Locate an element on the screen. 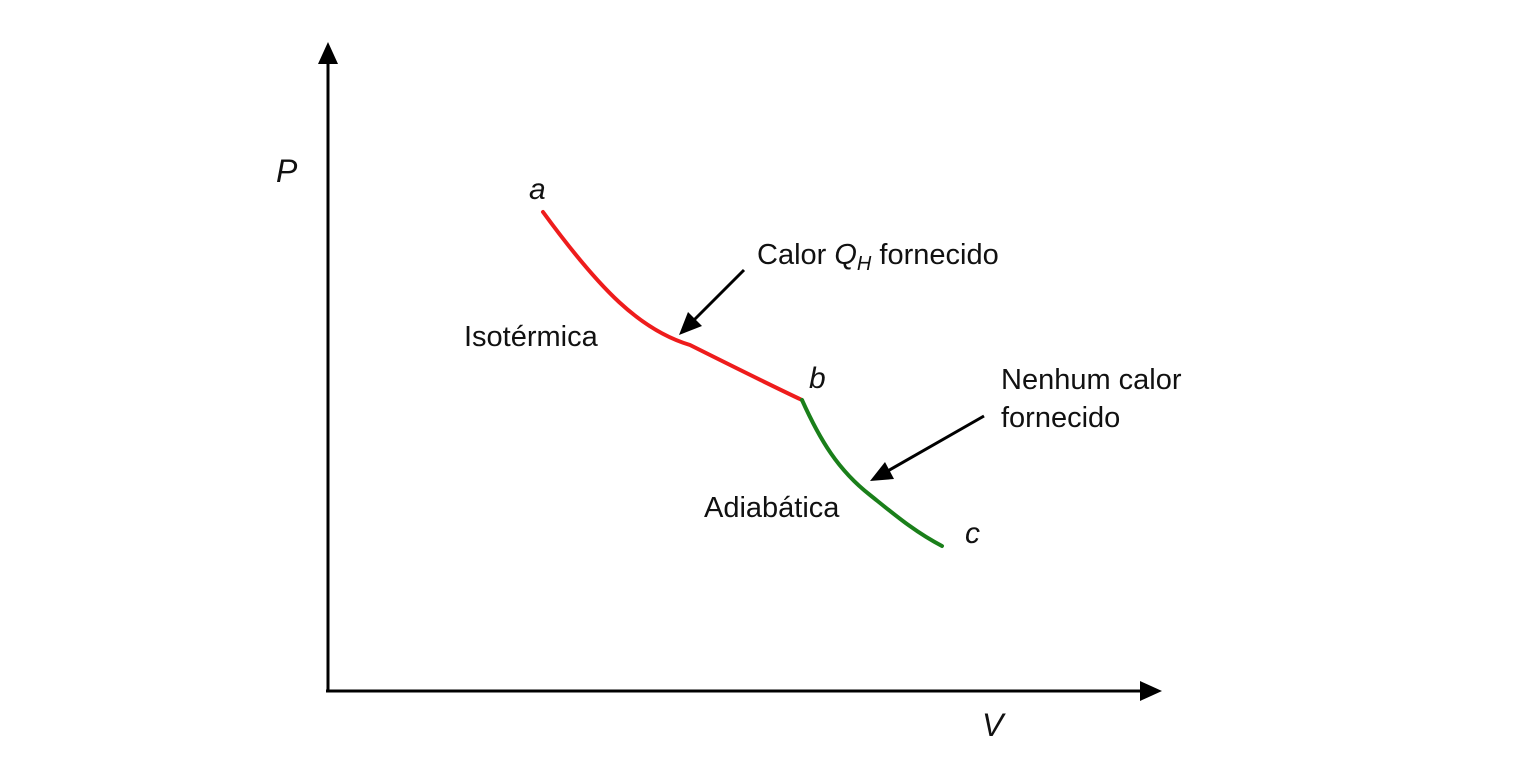 This screenshot has height=768, width=1536. point-a-label: a is located at coordinates (537, 189).